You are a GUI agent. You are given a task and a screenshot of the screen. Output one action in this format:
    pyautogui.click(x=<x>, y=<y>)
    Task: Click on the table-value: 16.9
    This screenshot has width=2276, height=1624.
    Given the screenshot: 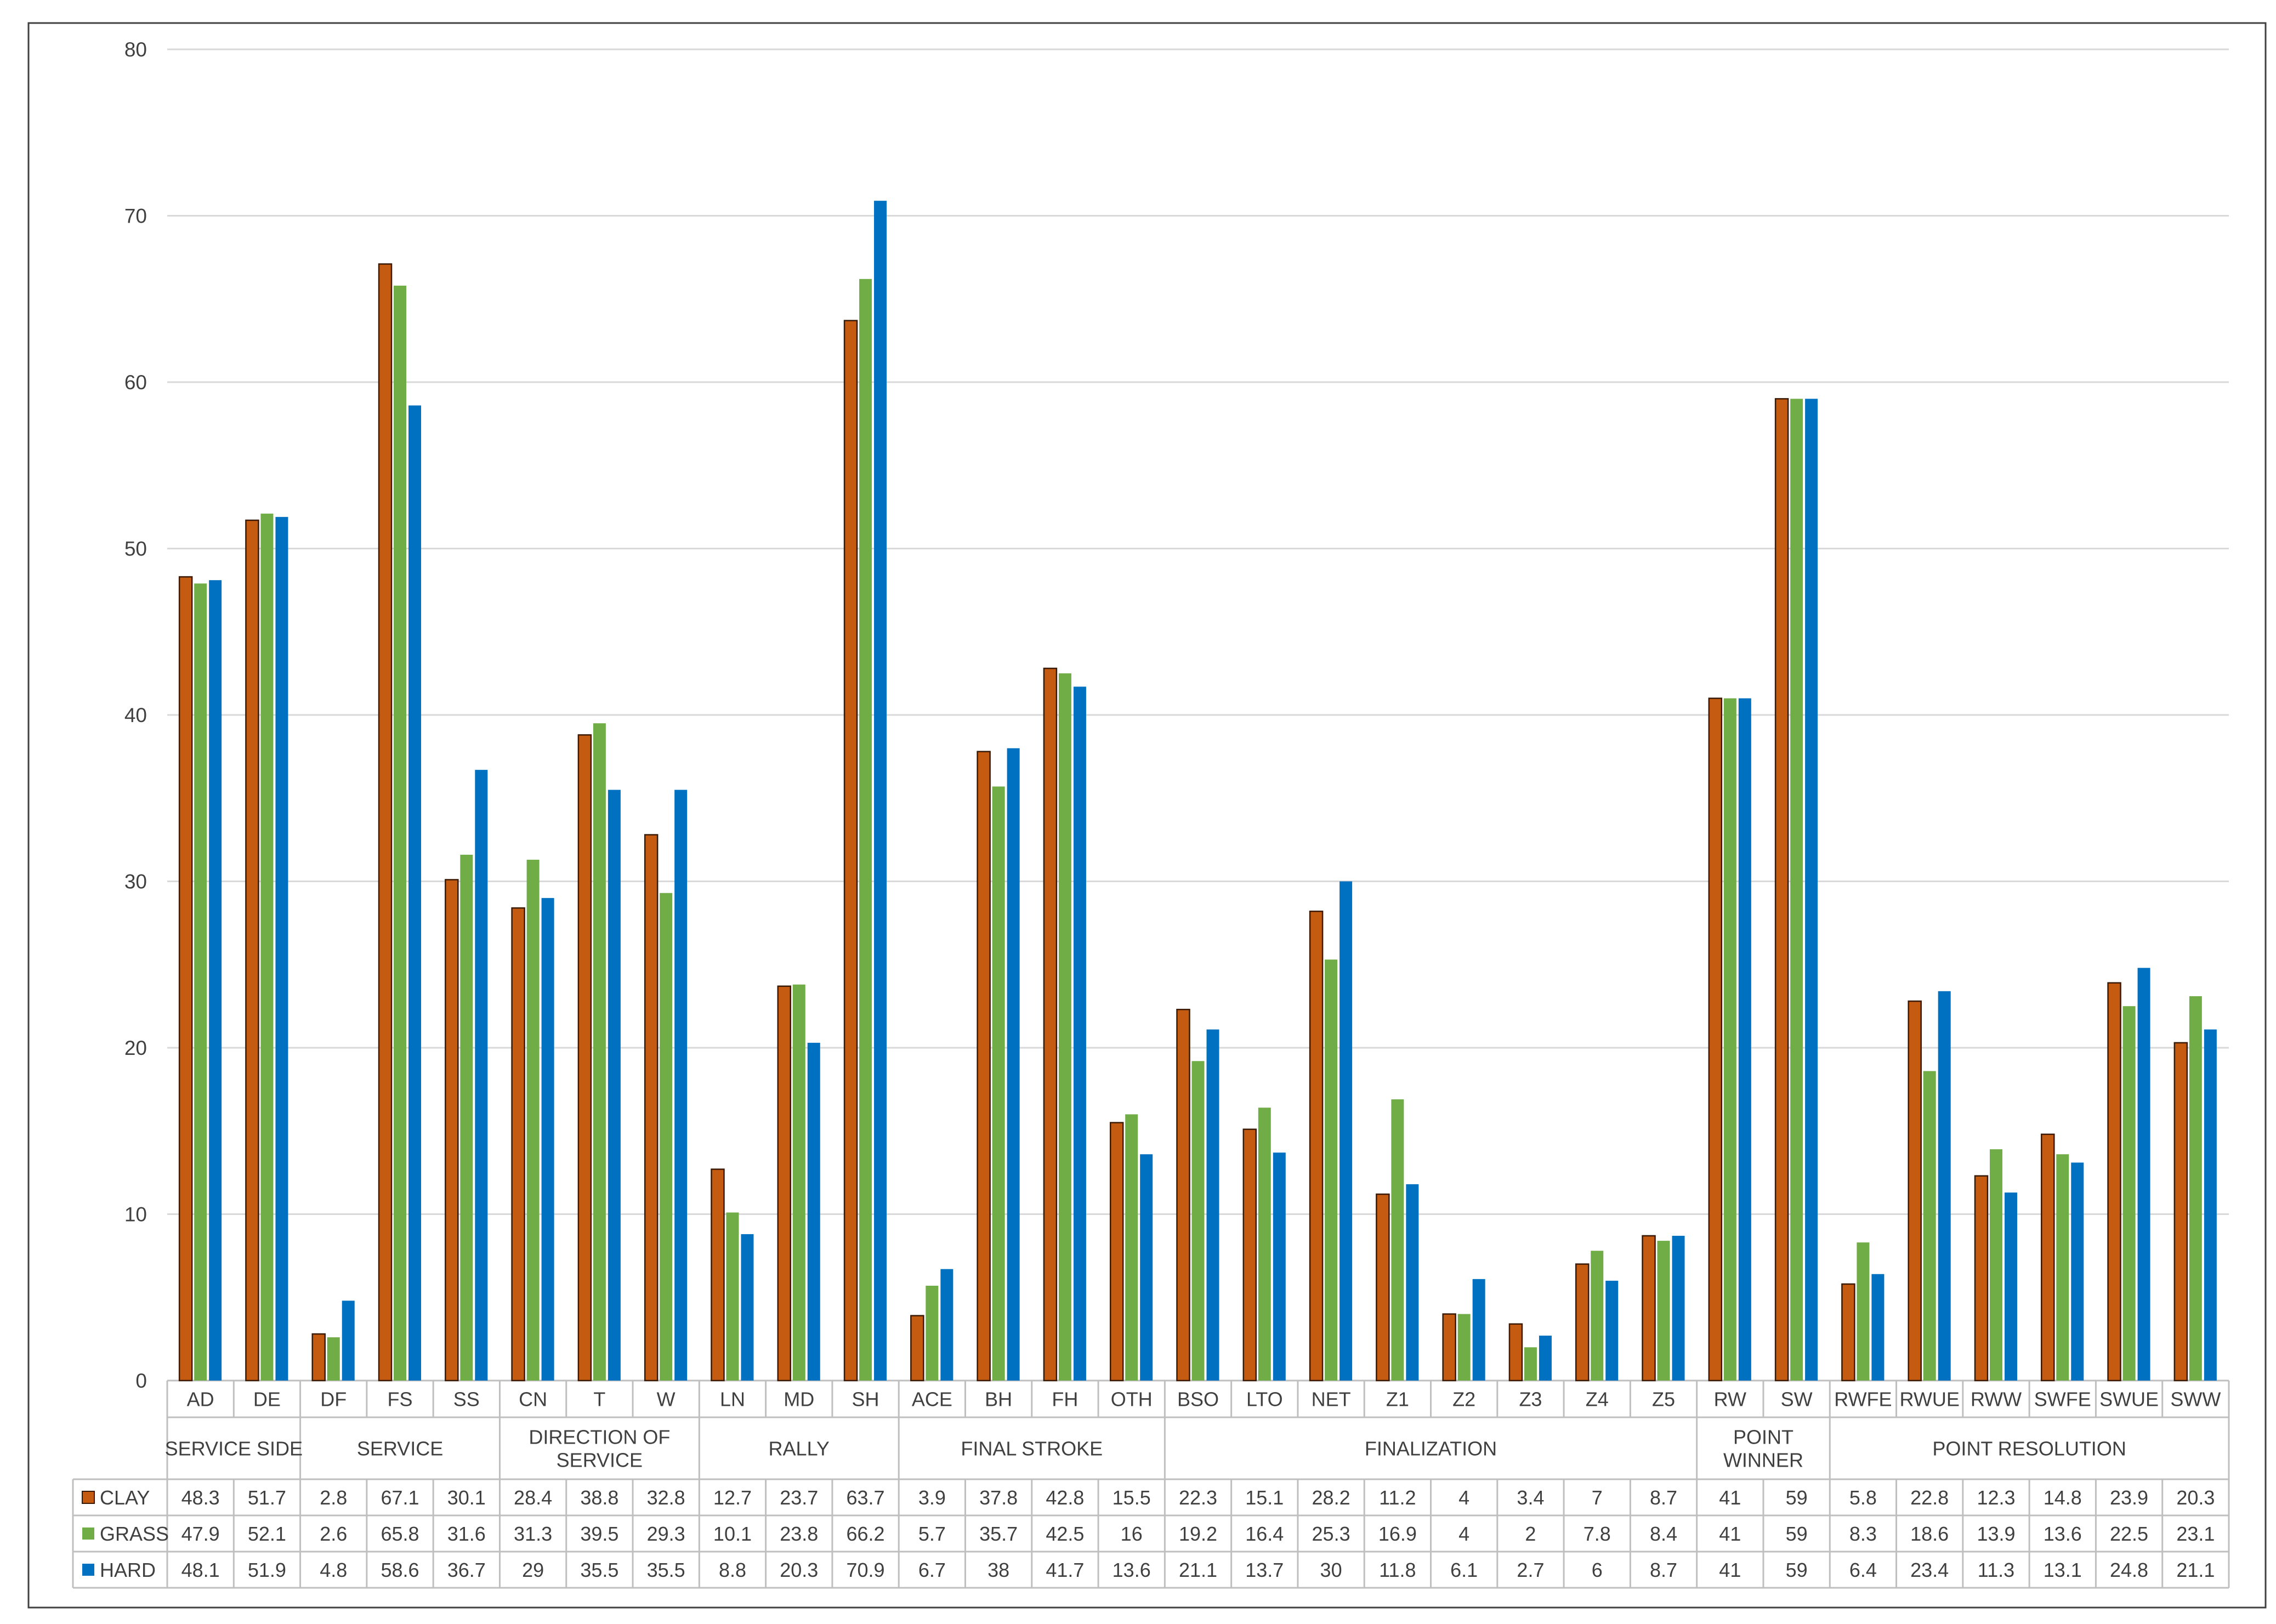 What is the action you would take?
    pyautogui.click(x=1397, y=1534)
    